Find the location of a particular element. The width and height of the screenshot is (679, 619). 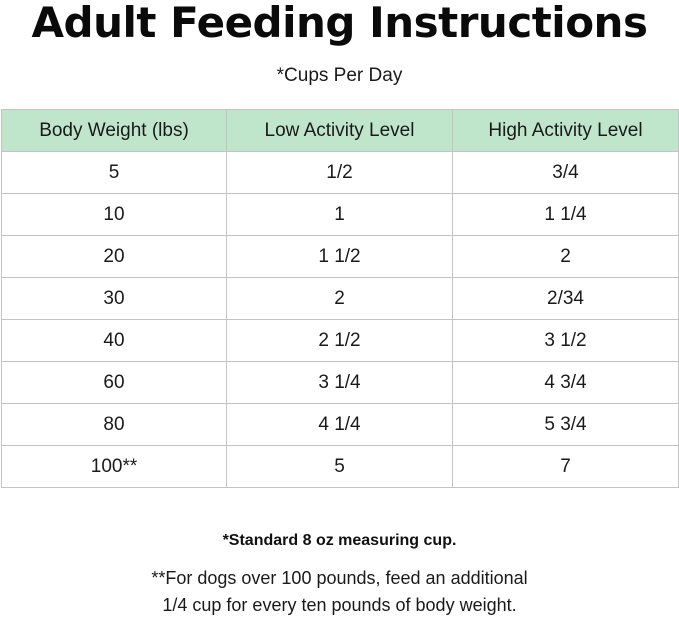

table-row: 5 1/2 3/4 is located at coordinates (340, 172).